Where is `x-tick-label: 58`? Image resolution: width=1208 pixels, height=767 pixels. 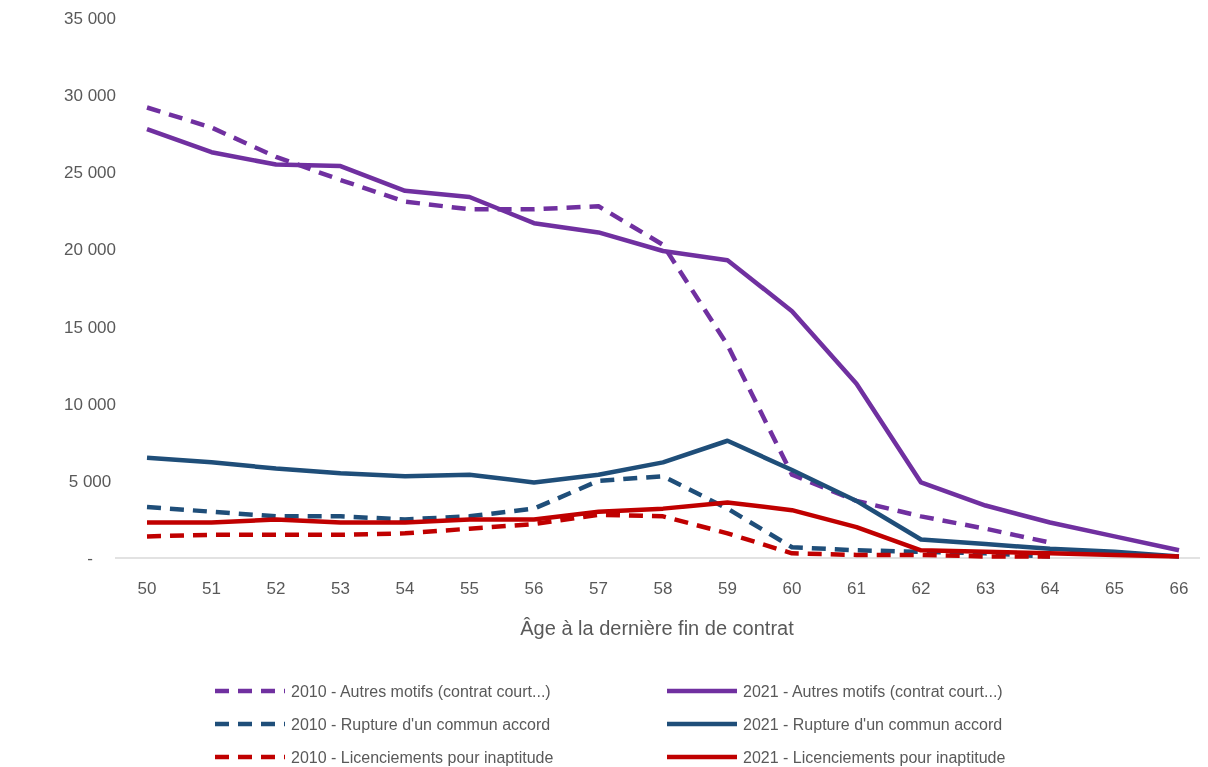
x-tick-label: 58 is located at coordinates (663, 588).